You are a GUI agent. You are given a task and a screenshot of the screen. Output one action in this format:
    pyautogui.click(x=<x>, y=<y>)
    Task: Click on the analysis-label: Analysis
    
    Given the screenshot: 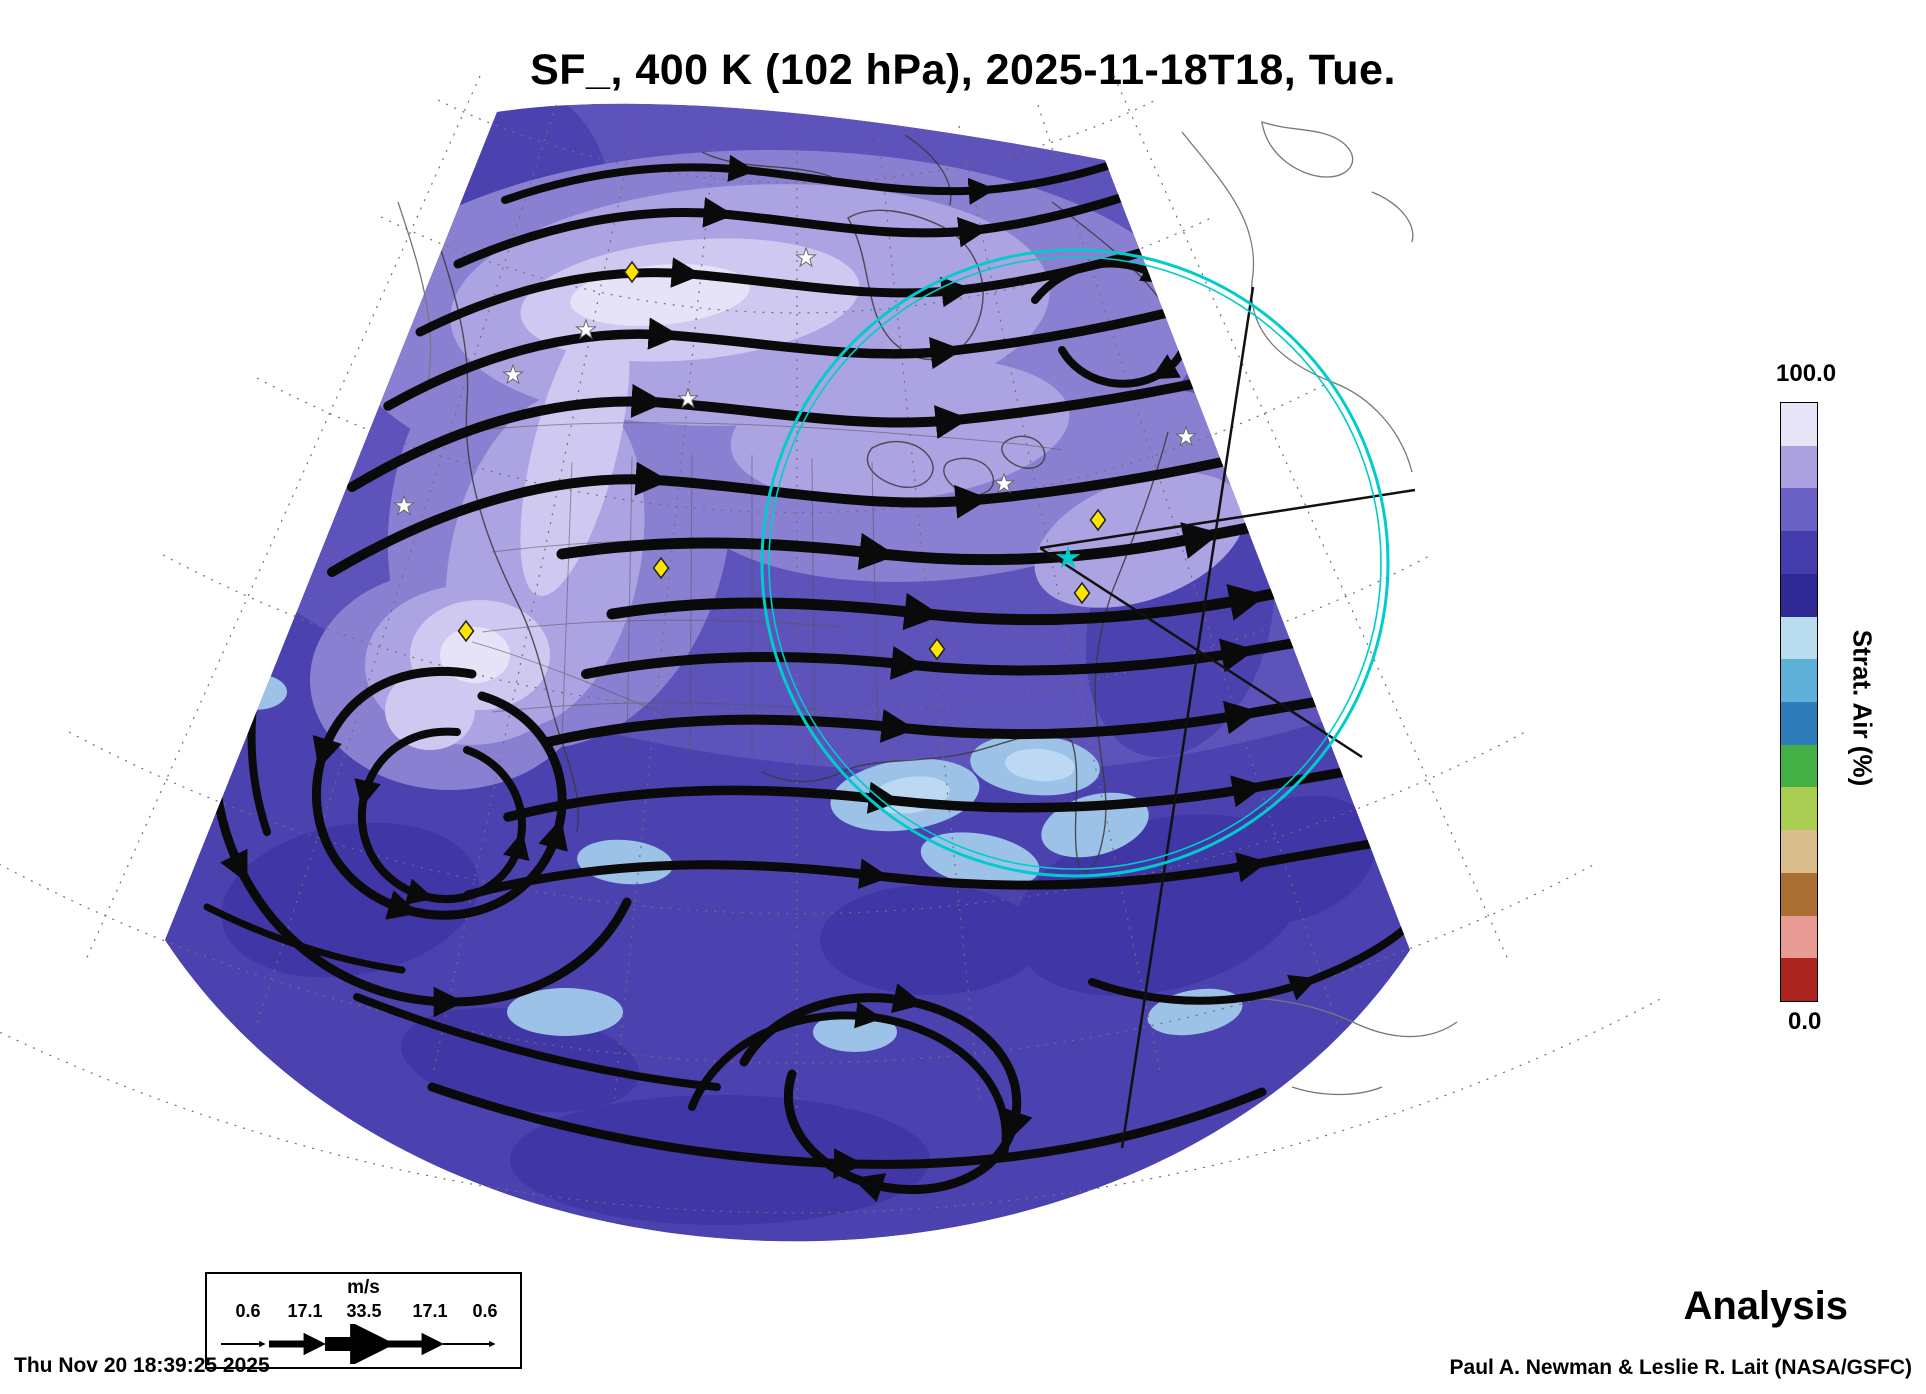 What is the action you would take?
    pyautogui.click(x=1765, y=1306)
    